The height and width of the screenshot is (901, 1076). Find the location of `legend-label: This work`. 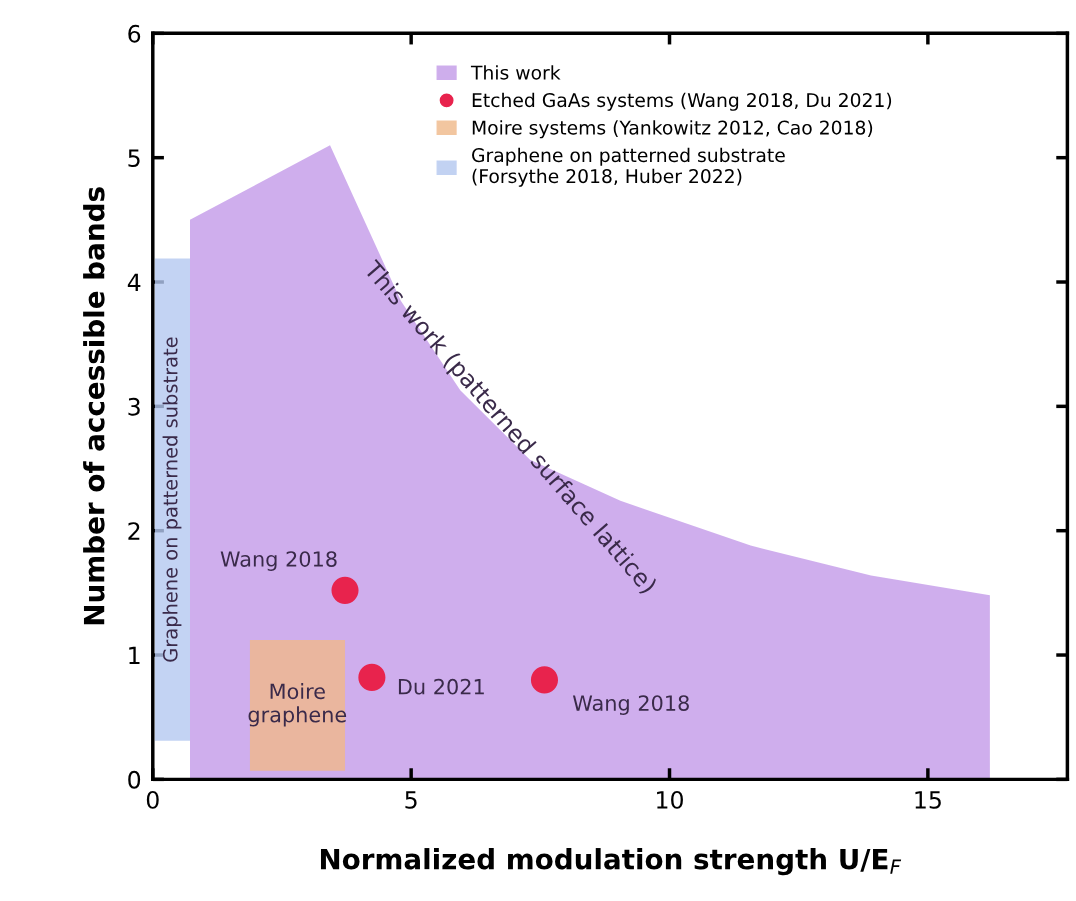

legend-label: This work is located at coordinates (515, 72).